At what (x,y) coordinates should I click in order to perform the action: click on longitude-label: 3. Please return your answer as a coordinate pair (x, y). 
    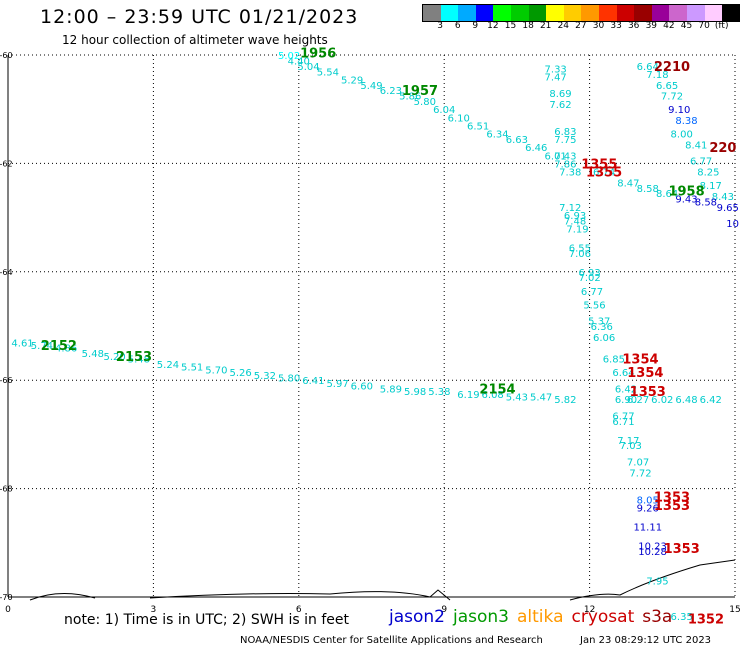
    Looking at the image, I should click on (154, 610).